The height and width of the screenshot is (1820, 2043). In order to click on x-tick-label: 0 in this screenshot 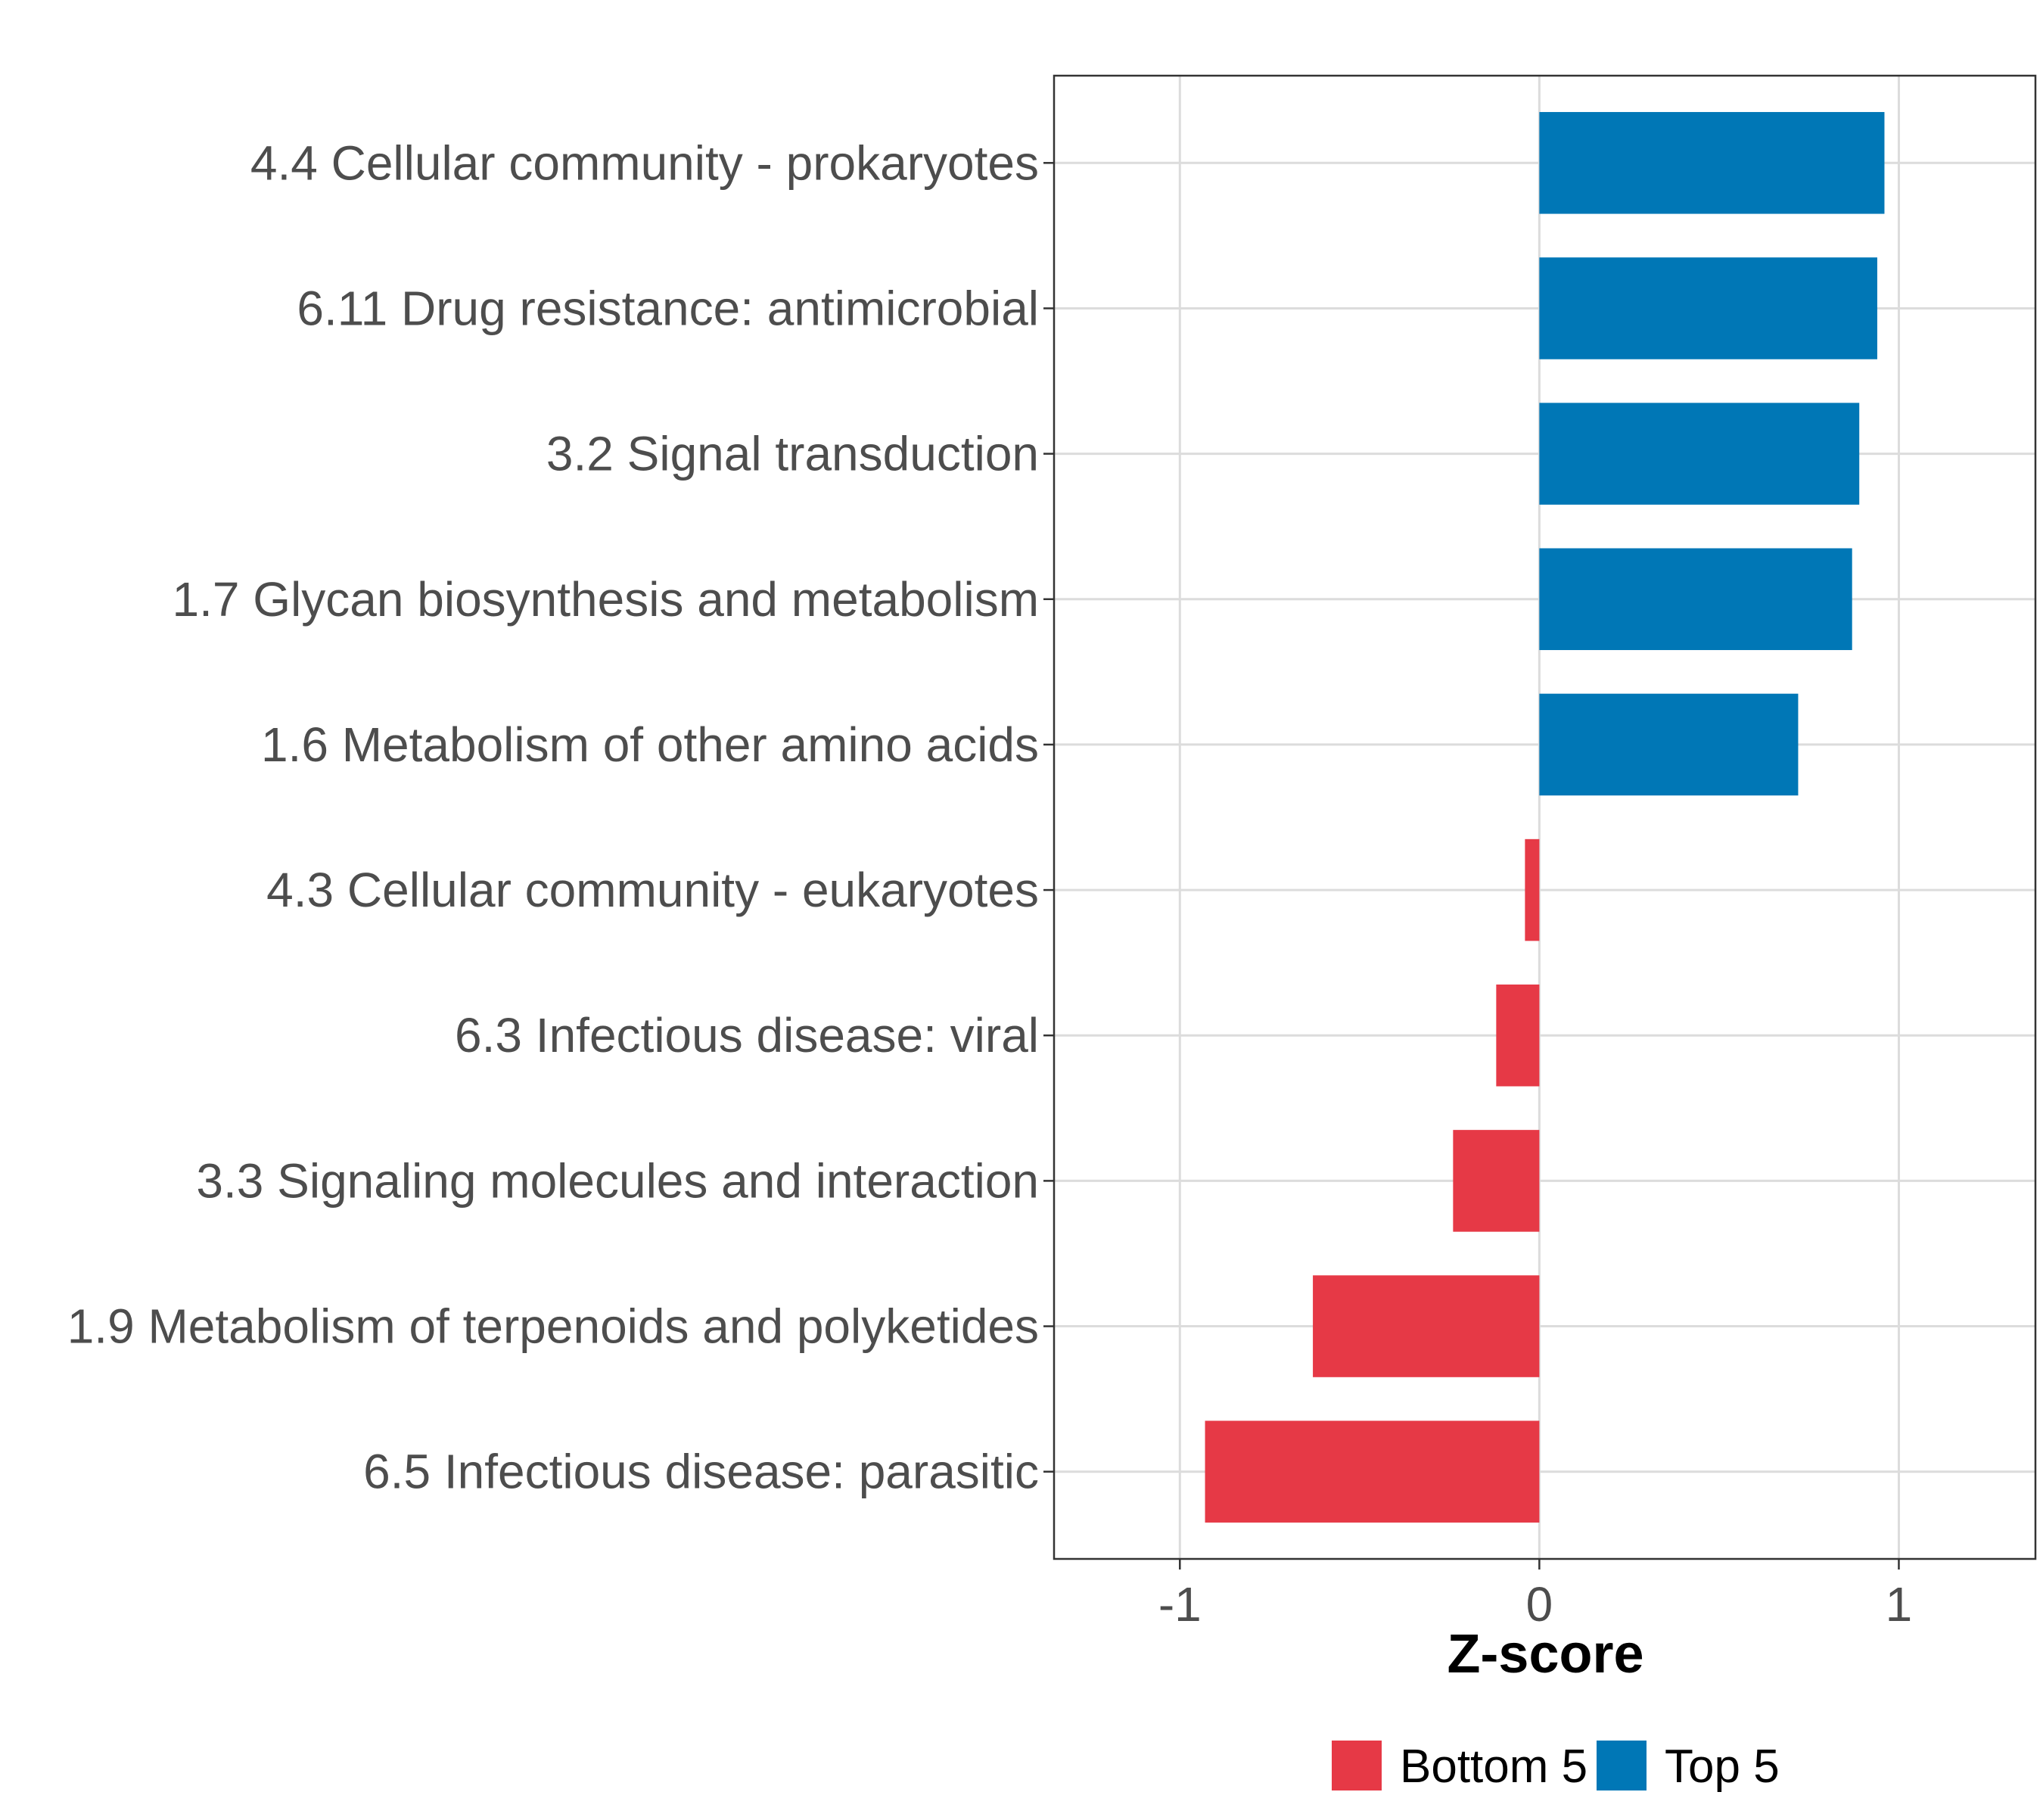, I will do `click(1539, 1604)`.